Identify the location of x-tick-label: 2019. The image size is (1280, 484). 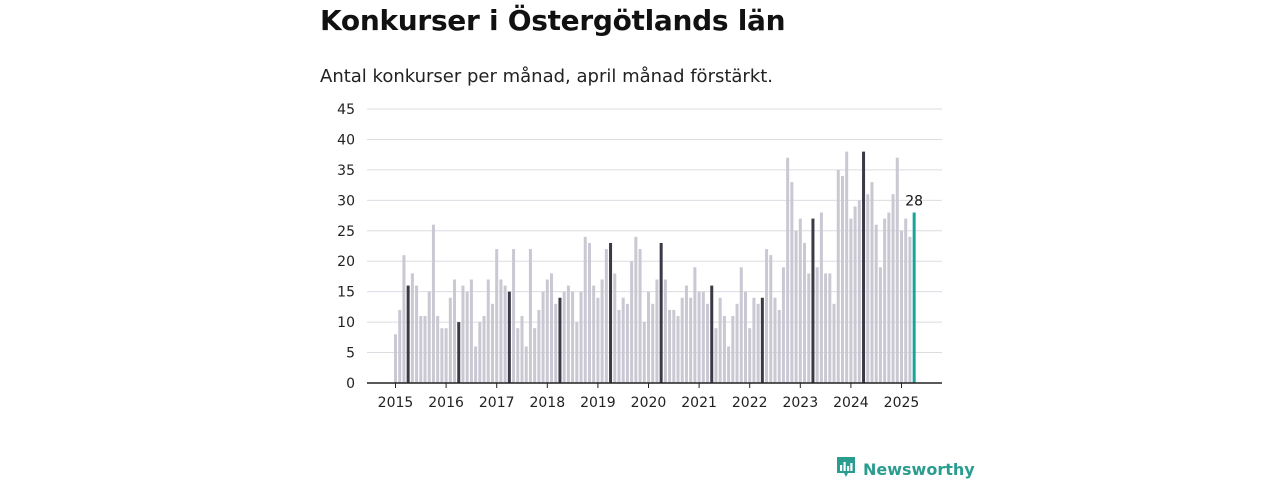
(598, 403).